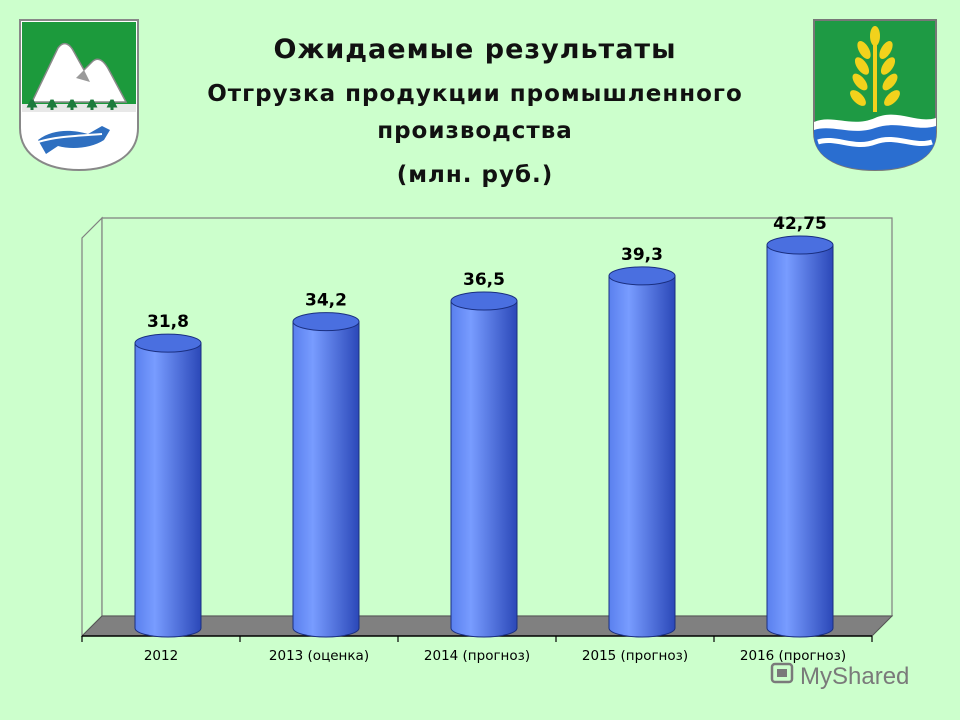 This screenshot has height=720, width=960. I want to click on left-wall, so click(92, 427).